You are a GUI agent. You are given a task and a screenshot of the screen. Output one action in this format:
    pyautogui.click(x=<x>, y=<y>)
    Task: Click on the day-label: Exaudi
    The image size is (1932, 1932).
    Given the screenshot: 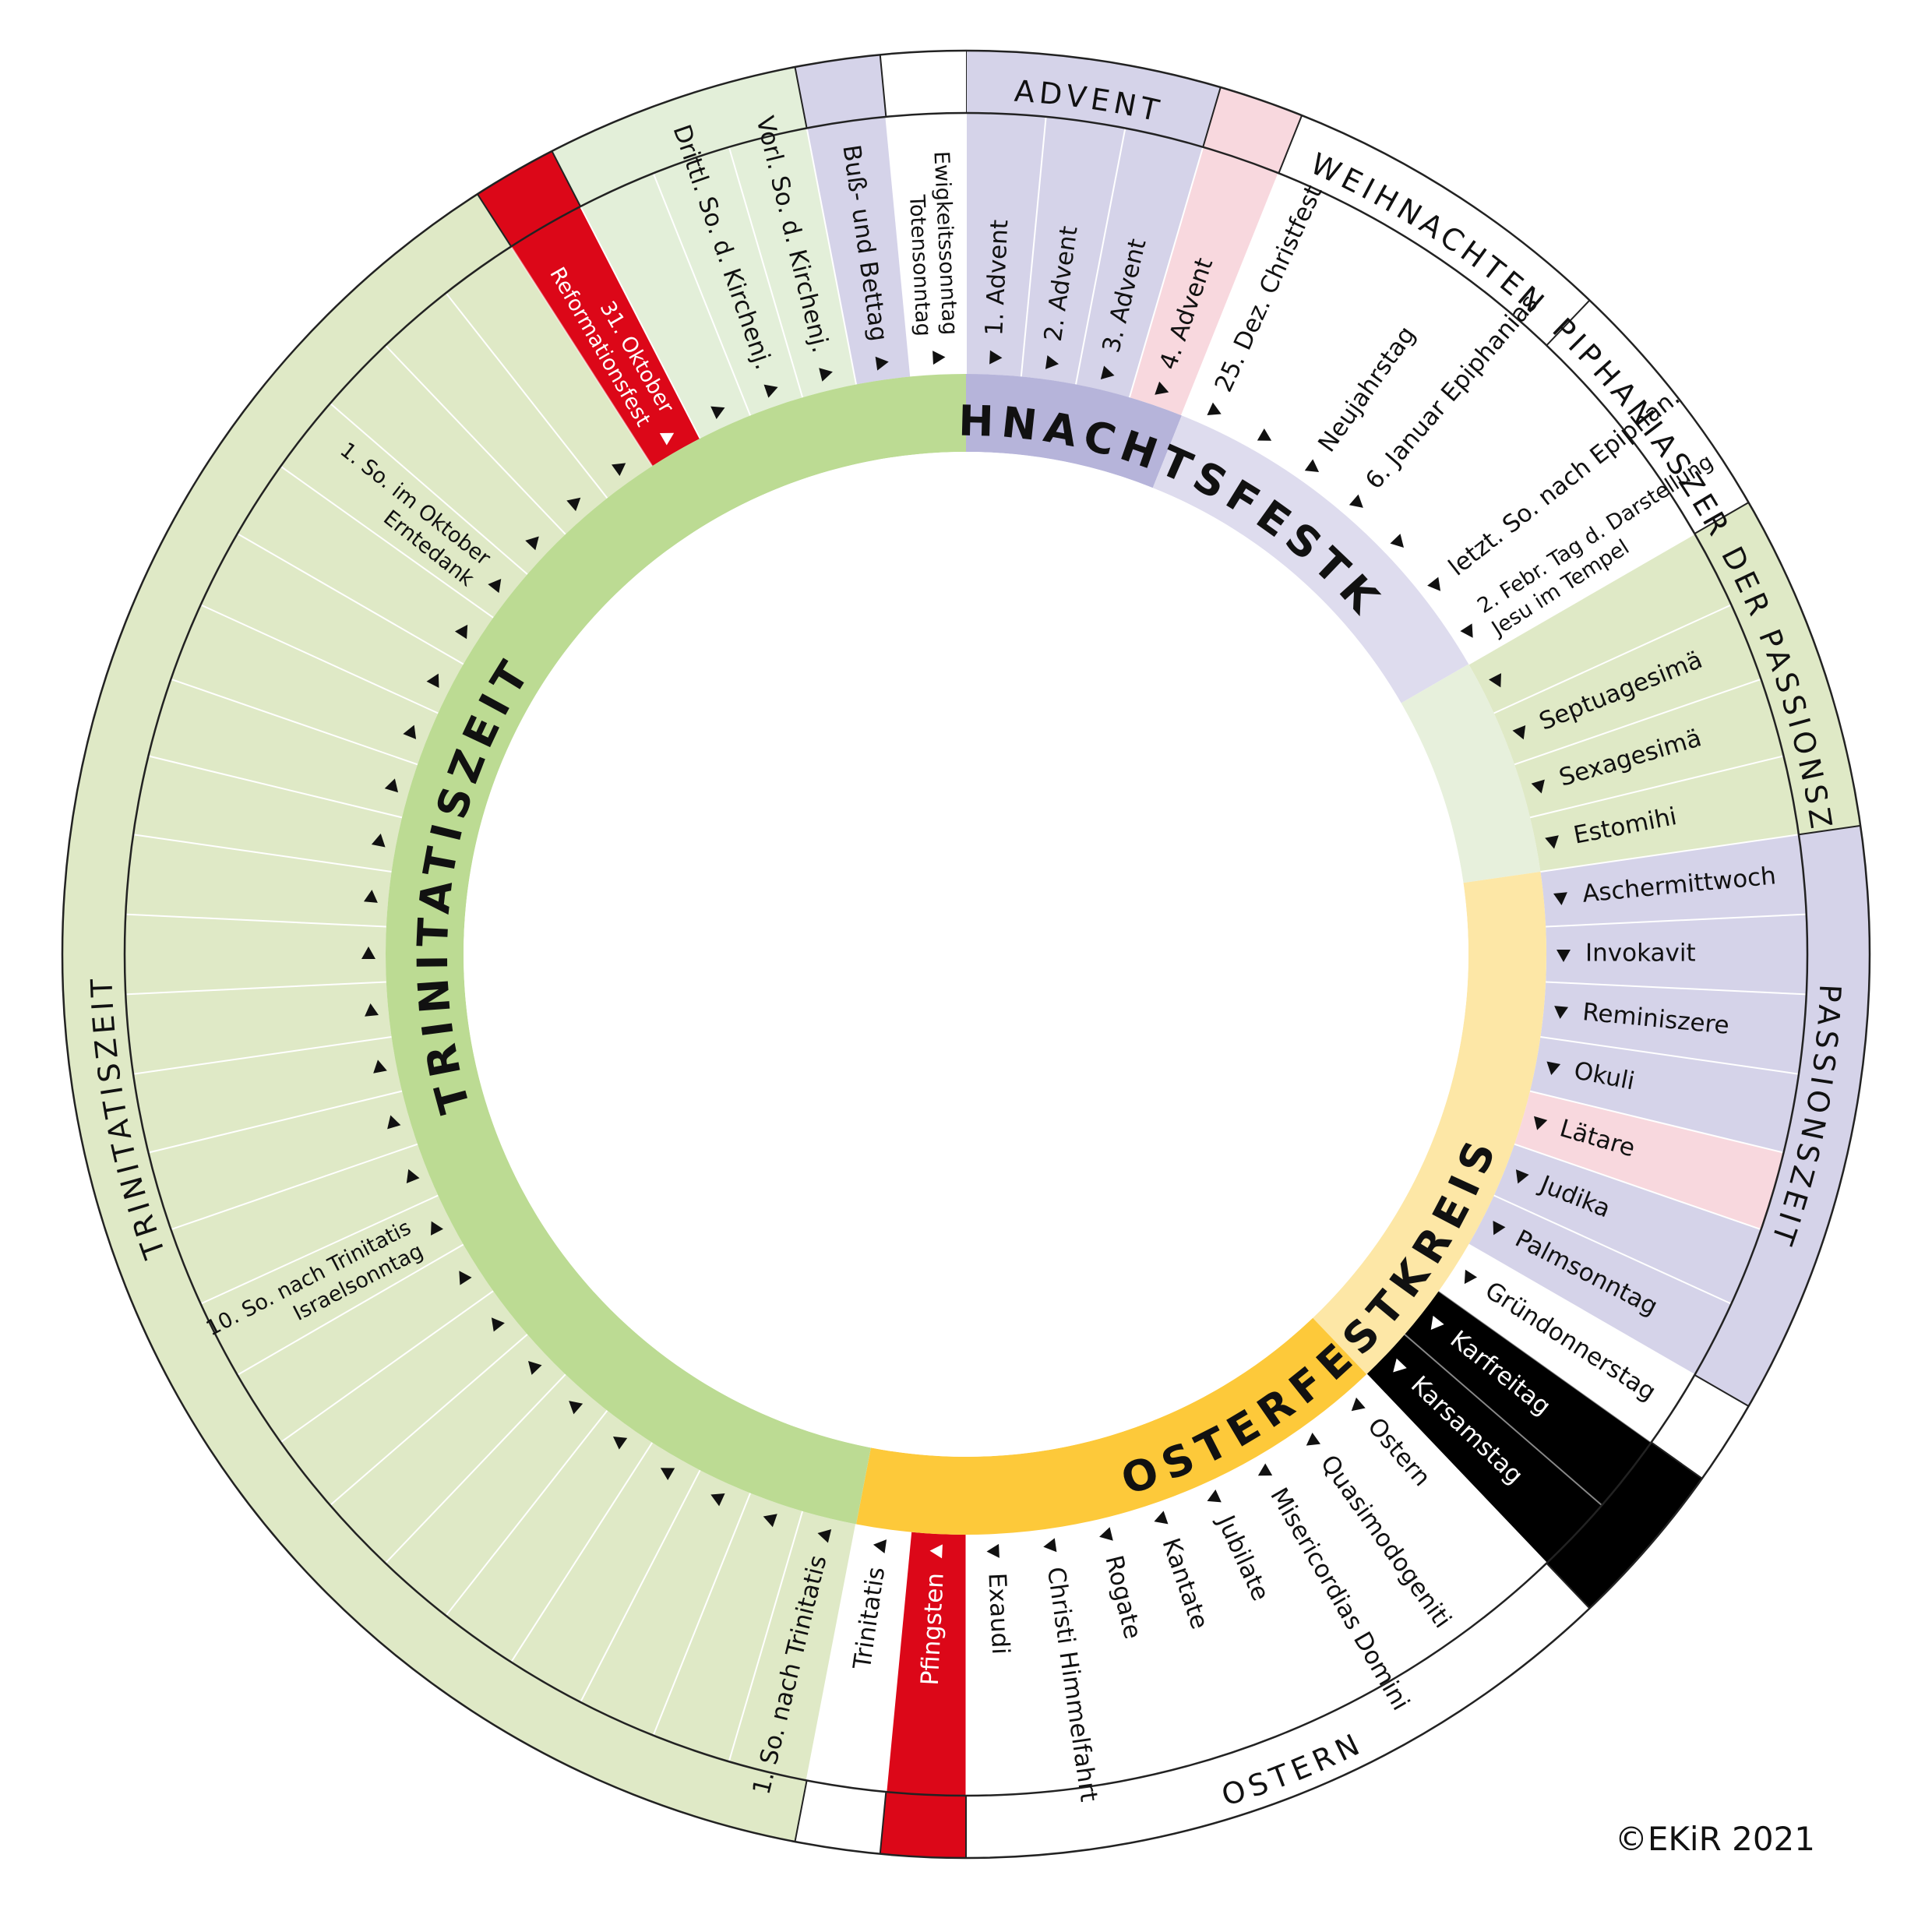 What is the action you would take?
    pyautogui.click(x=998, y=1613)
    